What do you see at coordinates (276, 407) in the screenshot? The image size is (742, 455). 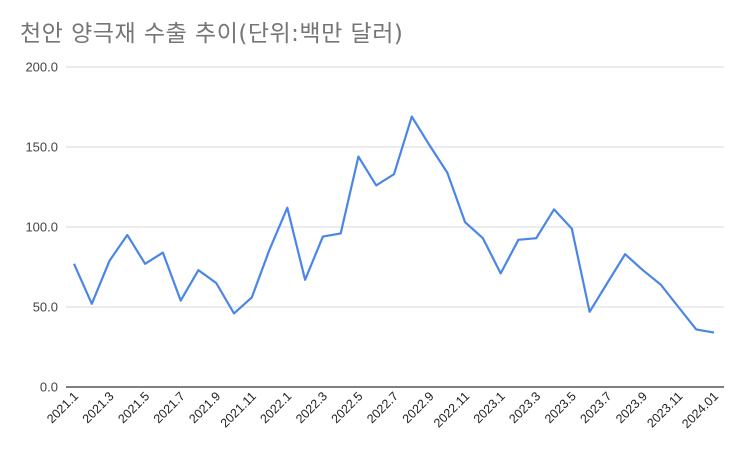 I see `x-tick-label: 2022.1` at bounding box center [276, 407].